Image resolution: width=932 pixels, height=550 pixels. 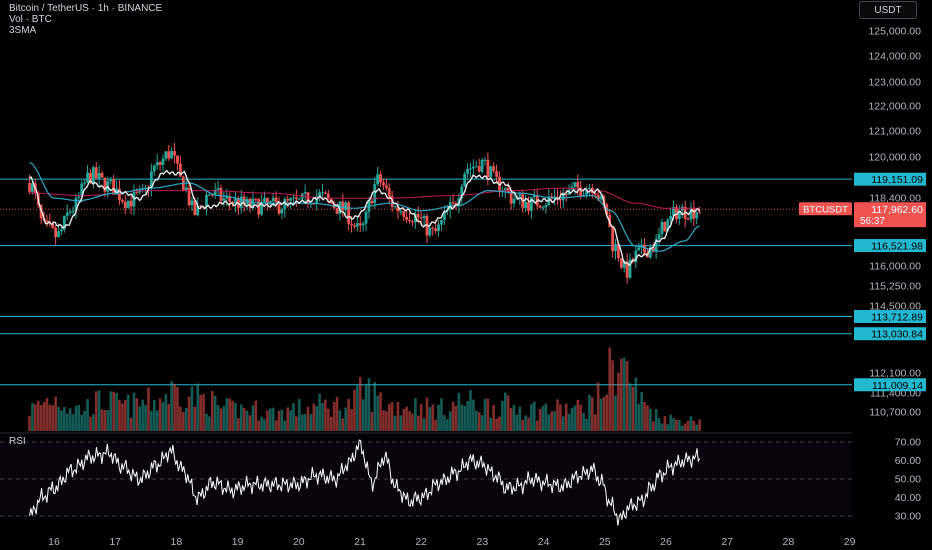 I want to click on level-price-tag, so click(x=890, y=334).